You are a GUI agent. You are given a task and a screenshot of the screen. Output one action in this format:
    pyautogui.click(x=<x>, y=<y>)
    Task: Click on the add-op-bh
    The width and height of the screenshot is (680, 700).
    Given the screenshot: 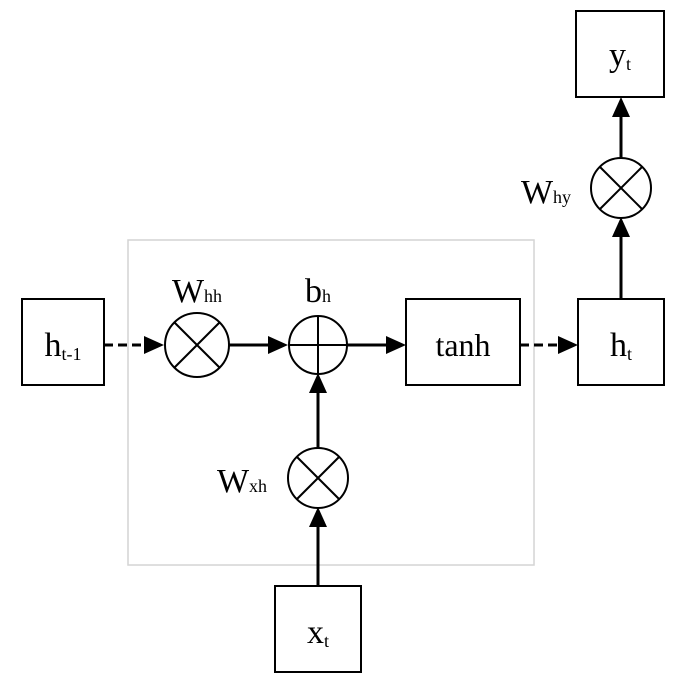 What is the action you would take?
    pyautogui.click(x=318, y=345)
    